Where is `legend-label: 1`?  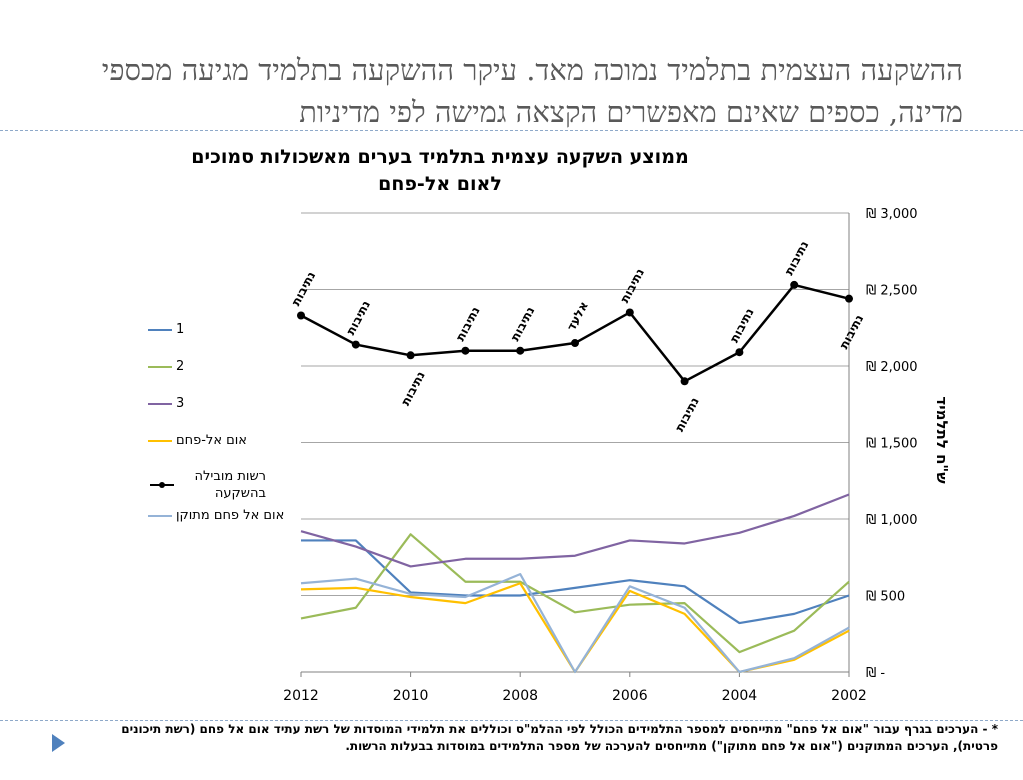
legend-label: 1 is located at coordinates (180, 329).